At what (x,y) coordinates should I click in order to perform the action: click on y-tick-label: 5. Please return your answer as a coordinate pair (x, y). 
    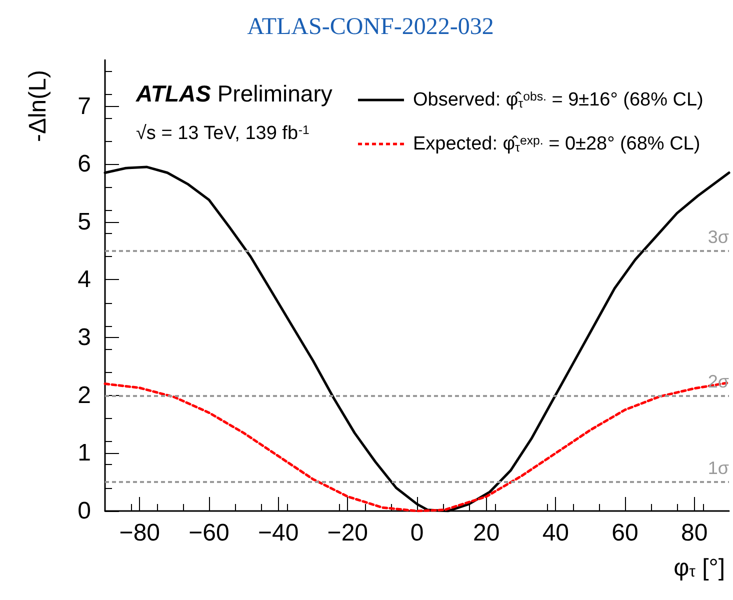
    Looking at the image, I should click on (84, 222).